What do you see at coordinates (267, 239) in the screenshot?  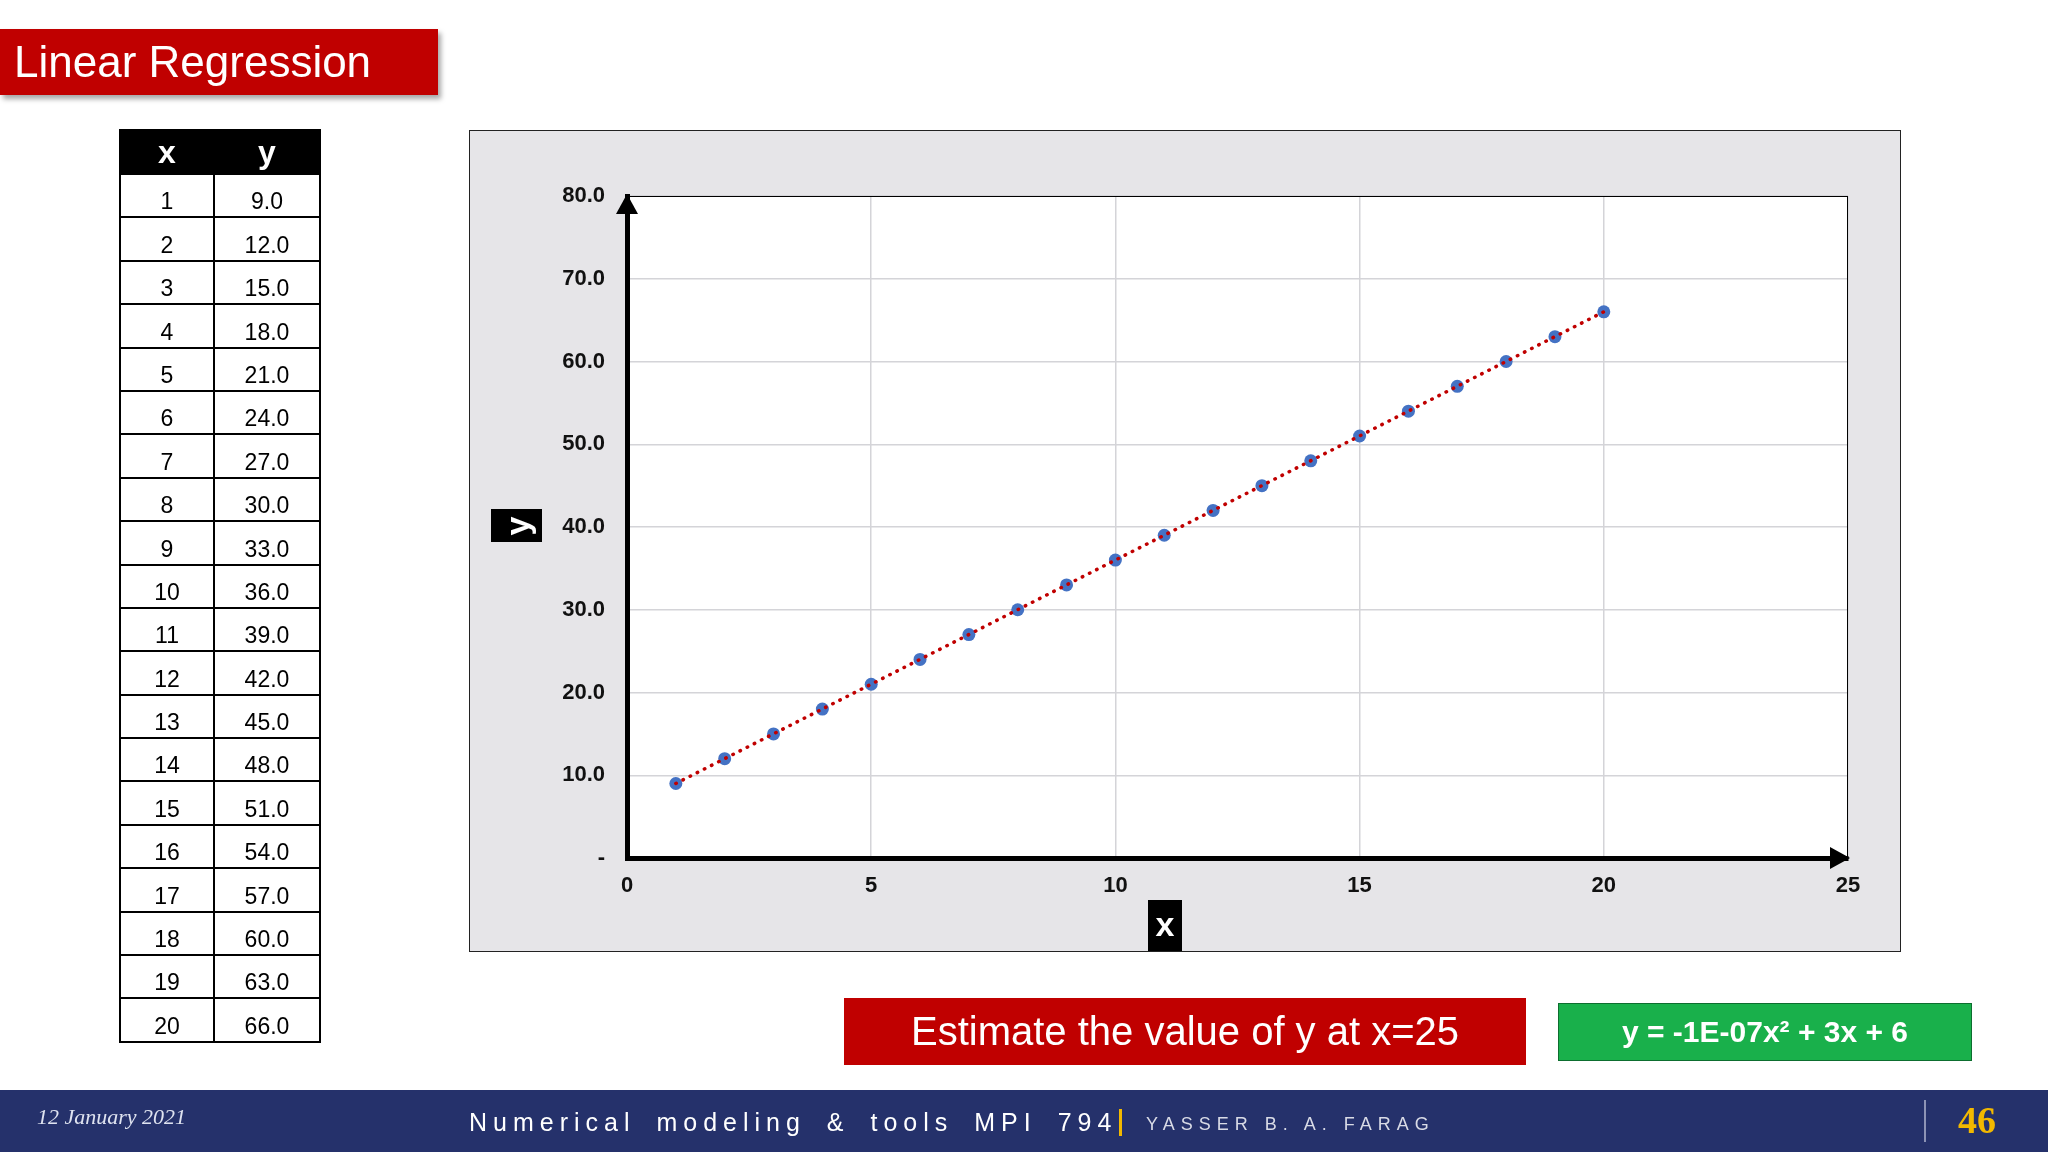 I see `data-label: 12.0` at bounding box center [267, 239].